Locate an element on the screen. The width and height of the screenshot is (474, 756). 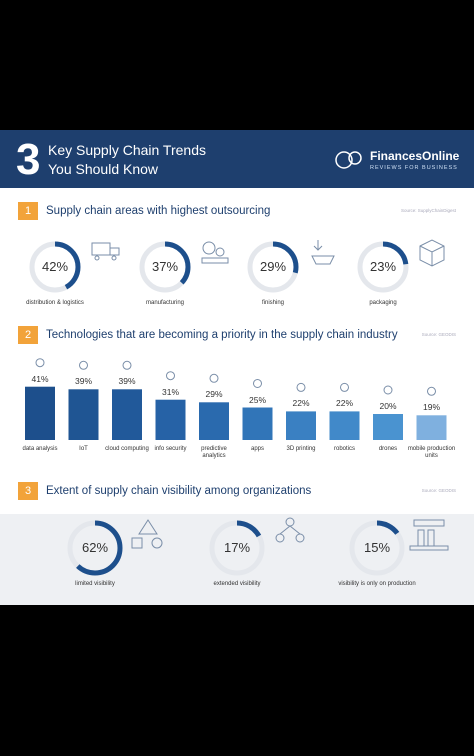
donut-value: 42% is located at coordinates (55, 266).